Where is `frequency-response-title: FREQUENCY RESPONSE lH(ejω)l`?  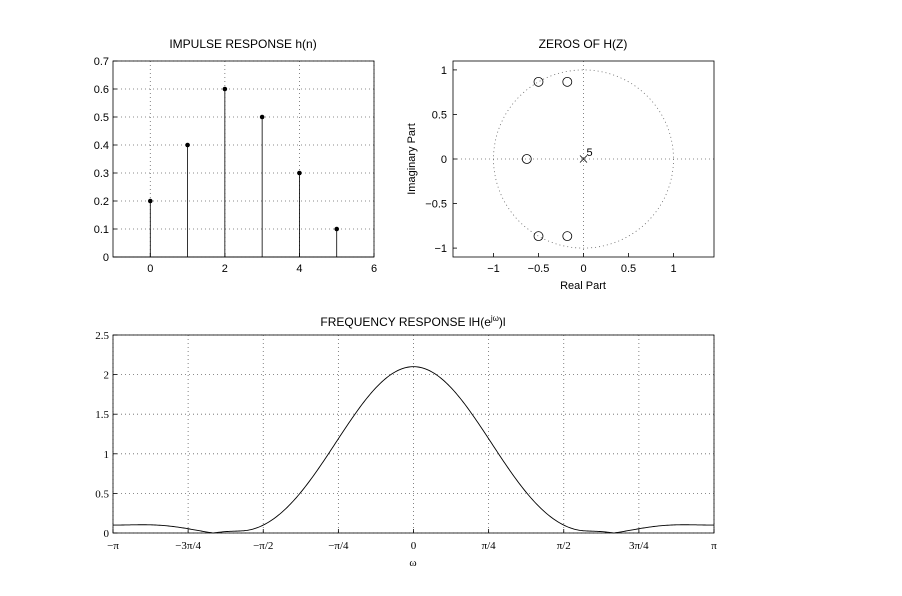 frequency-response-title: FREQUENCY RESPONSE lH(ejω)l is located at coordinates (412, 321).